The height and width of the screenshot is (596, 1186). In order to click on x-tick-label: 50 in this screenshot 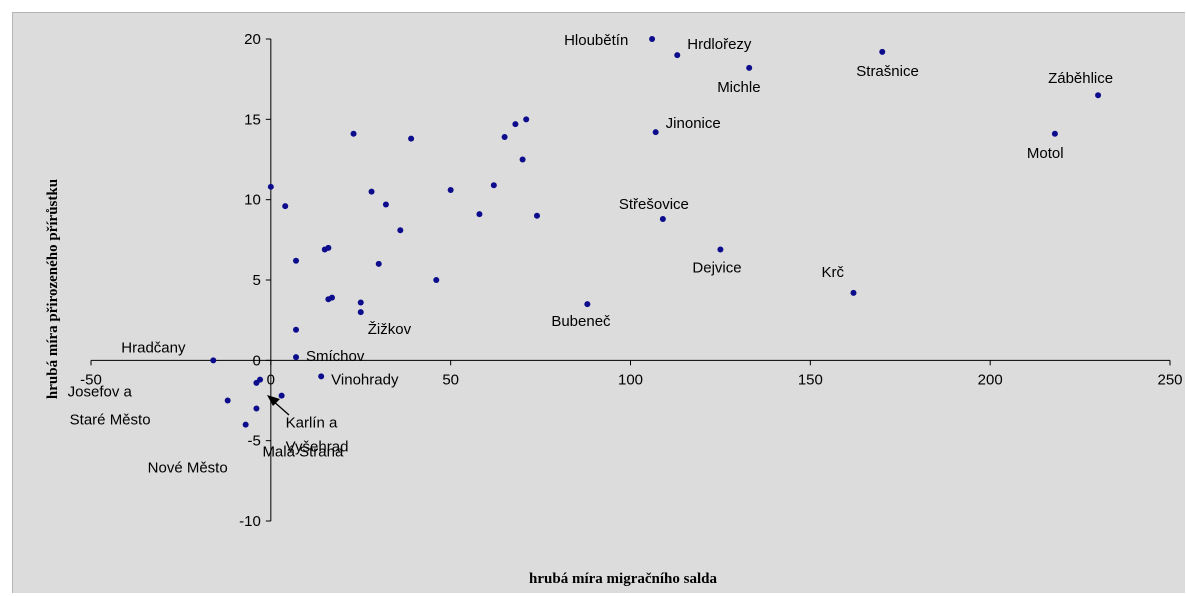, I will do `click(450, 379)`.